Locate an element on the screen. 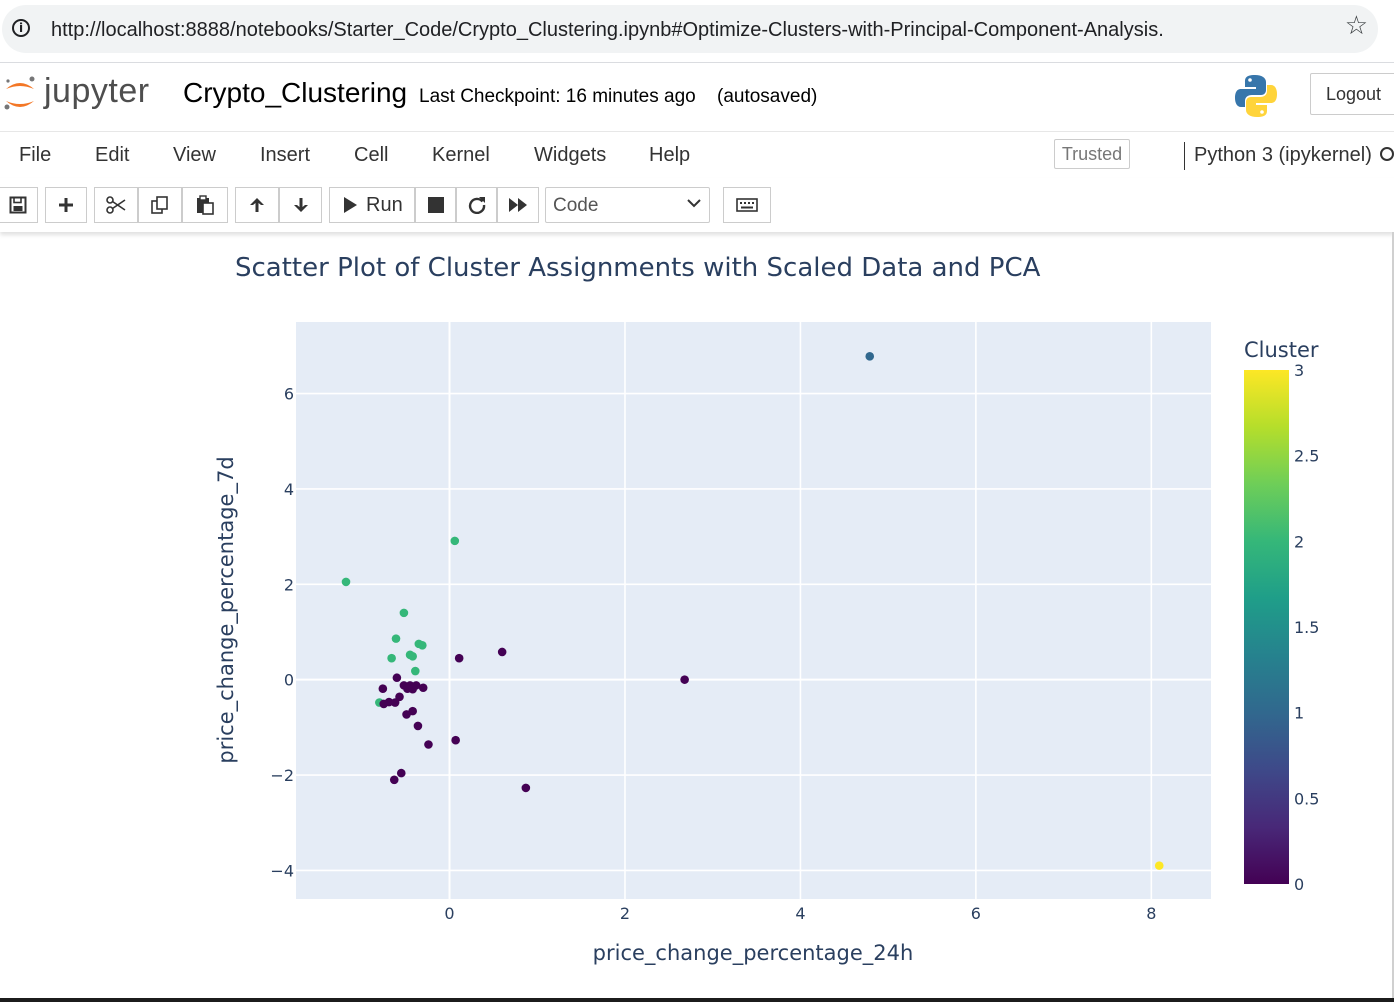 The image size is (1394, 1003). logout-button: Logout is located at coordinates (1352, 94).